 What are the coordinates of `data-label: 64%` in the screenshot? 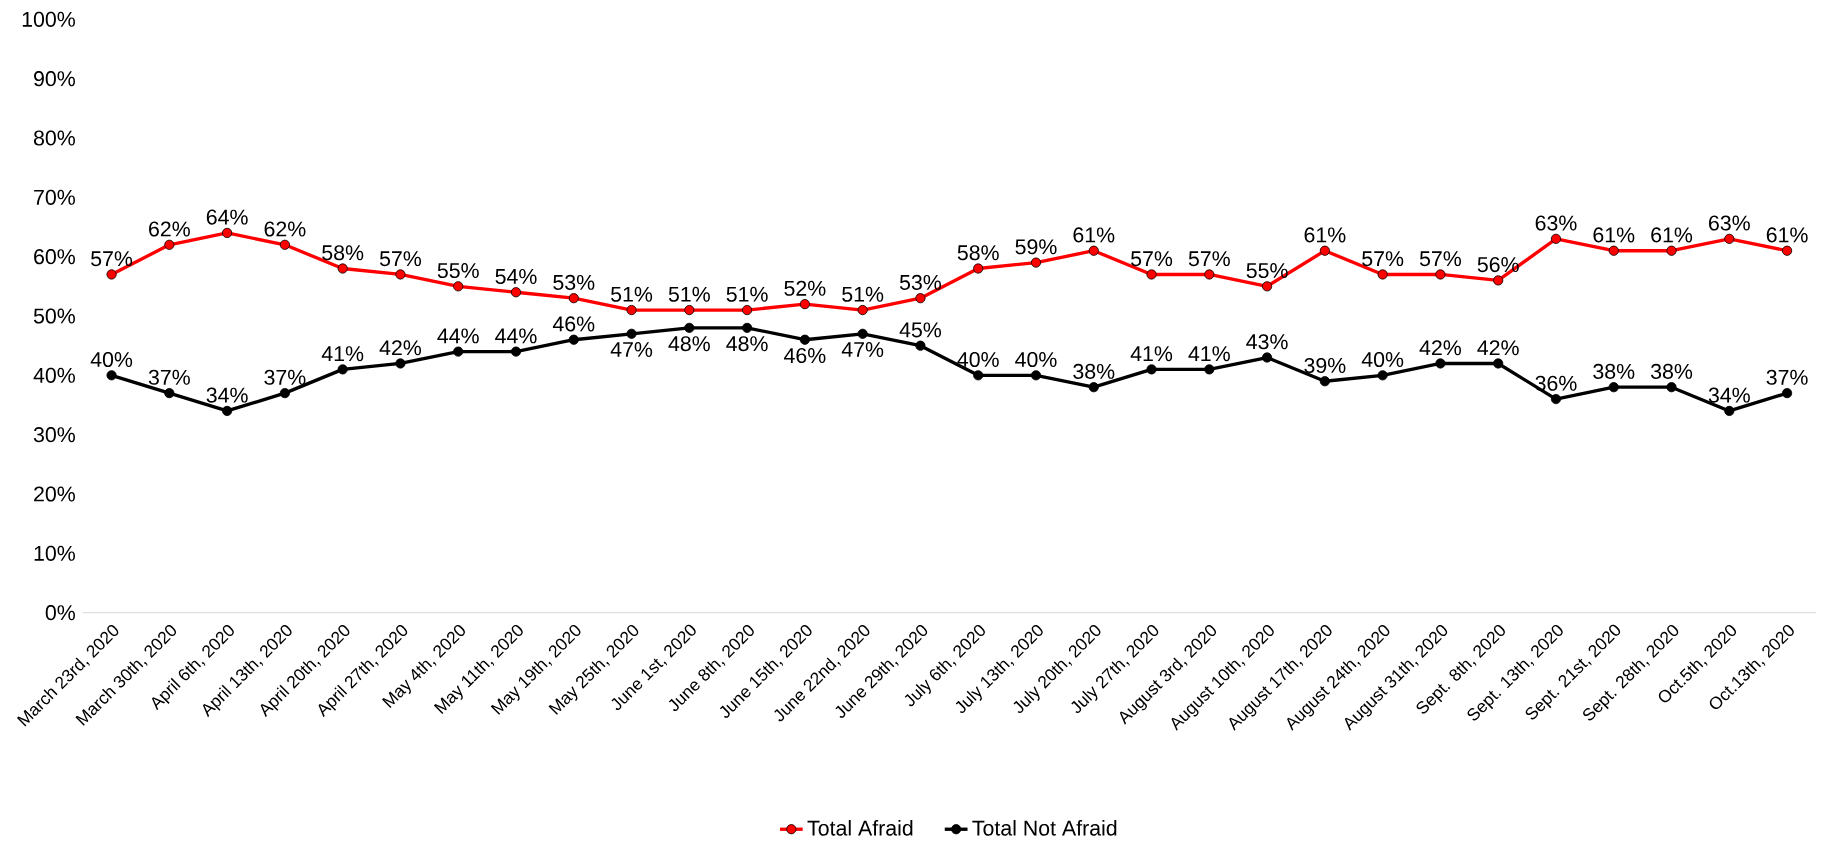 It's located at (227, 217).